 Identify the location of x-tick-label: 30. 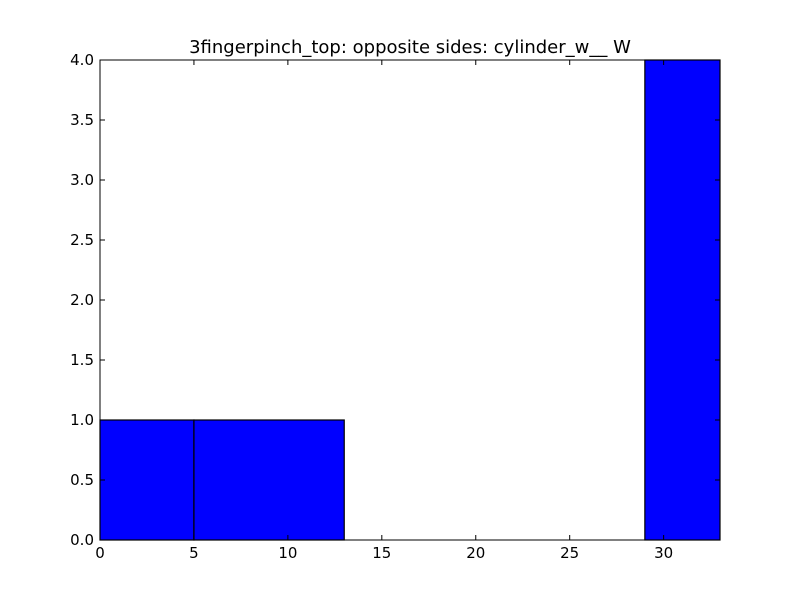
(663, 553).